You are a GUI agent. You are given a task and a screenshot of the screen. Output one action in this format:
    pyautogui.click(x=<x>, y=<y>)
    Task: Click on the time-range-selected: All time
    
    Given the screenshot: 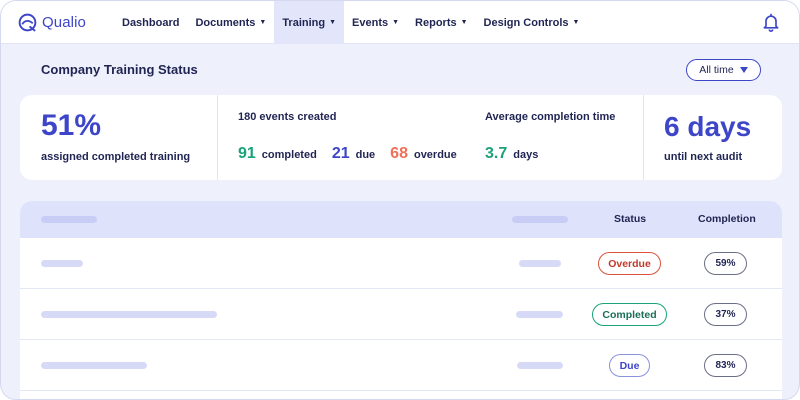 What is the action you would take?
    pyautogui.click(x=716, y=70)
    